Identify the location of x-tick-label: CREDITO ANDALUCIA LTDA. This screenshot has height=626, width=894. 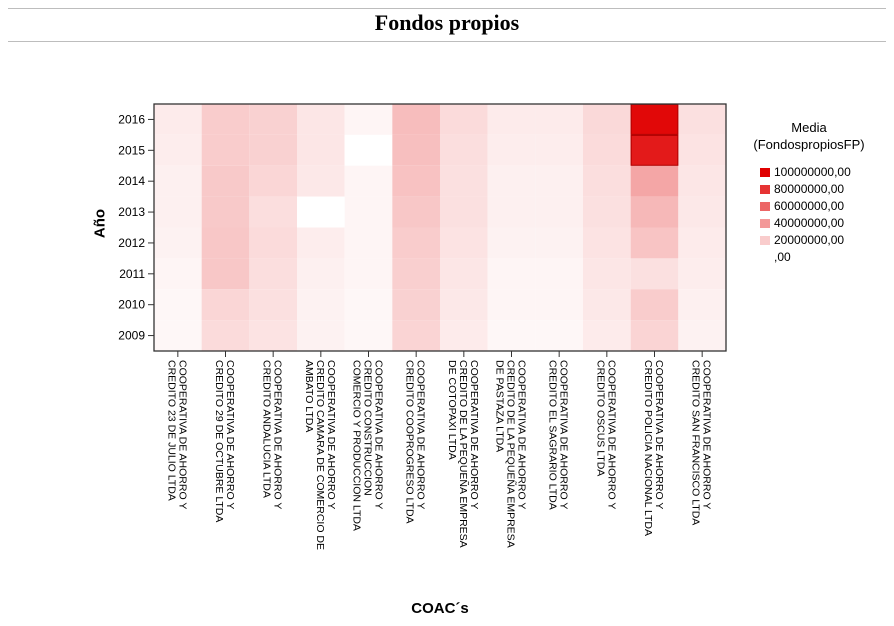
(267, 429).